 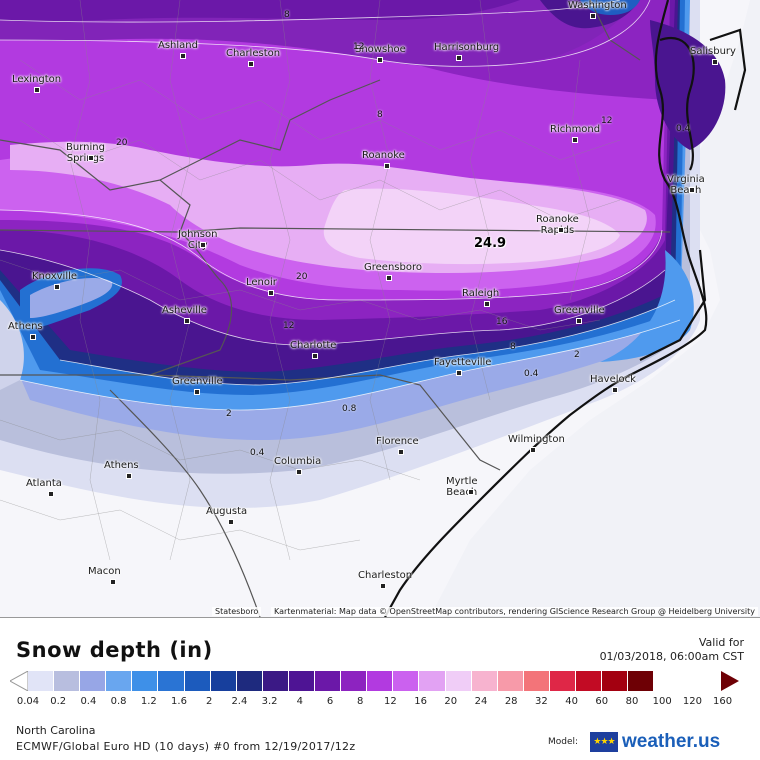 I want to click on city-label: Washington, so click(x=597, y=5).